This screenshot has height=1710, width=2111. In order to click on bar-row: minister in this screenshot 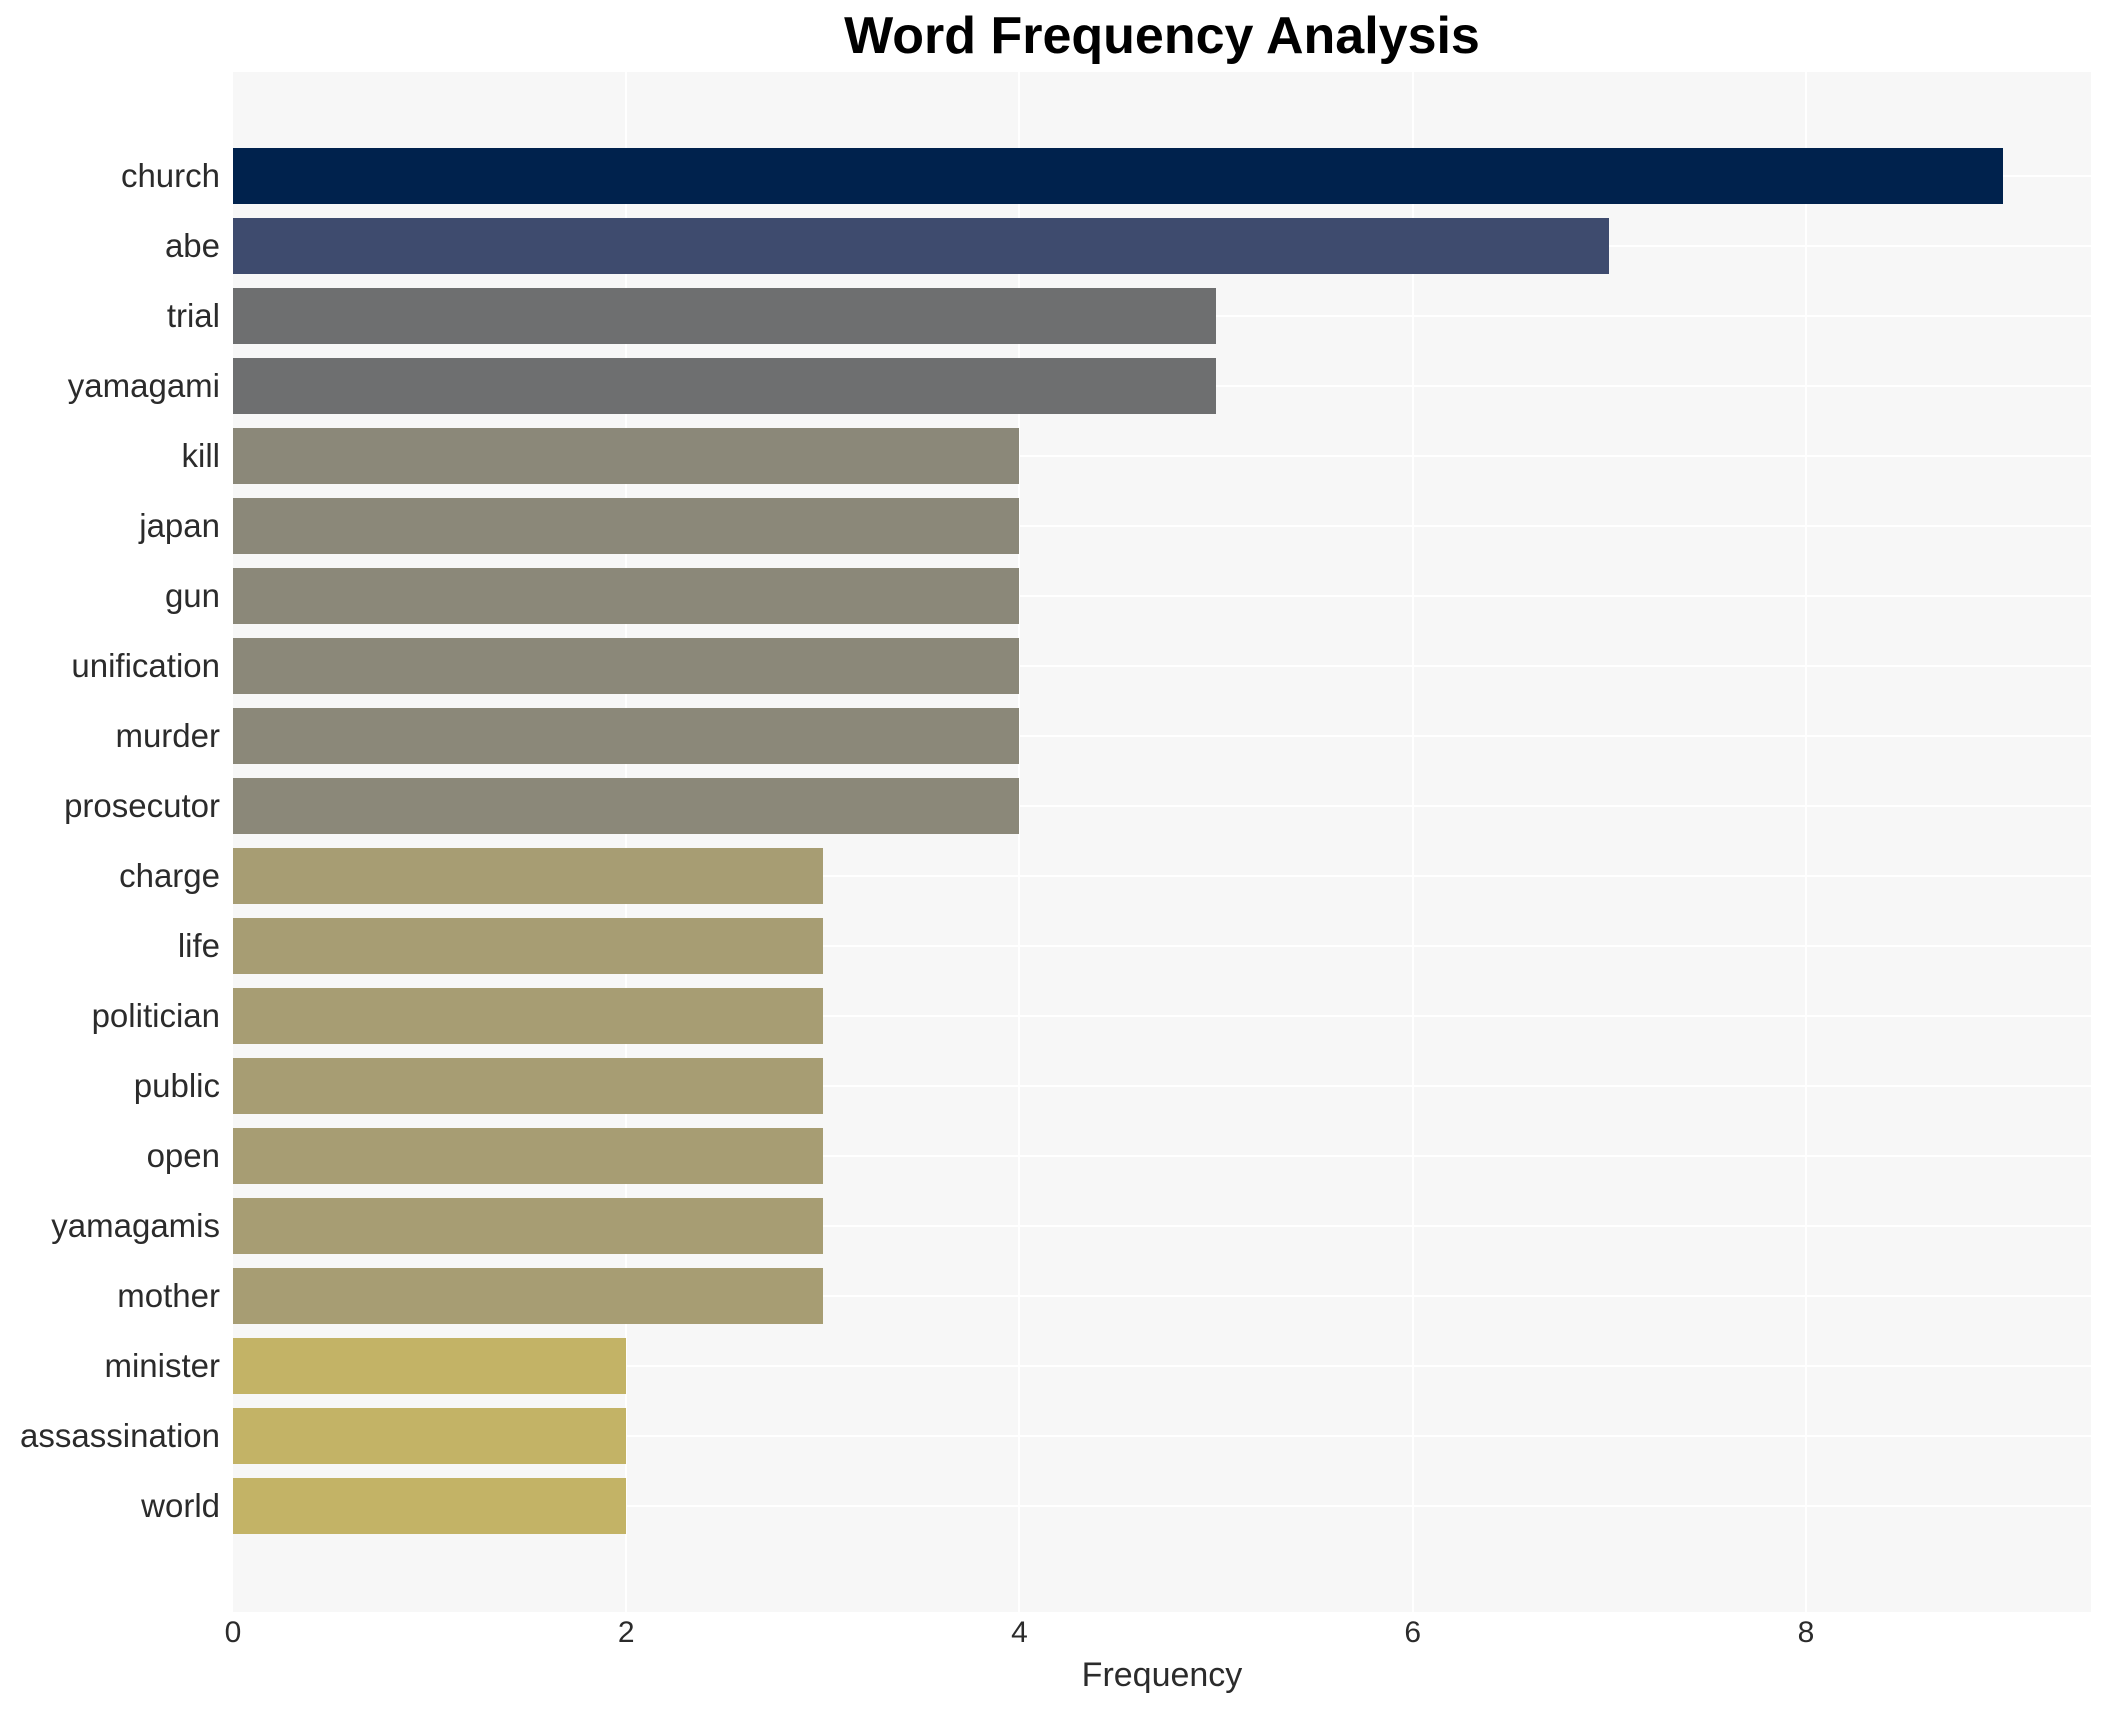, I will do `click(1045, 1366)`.